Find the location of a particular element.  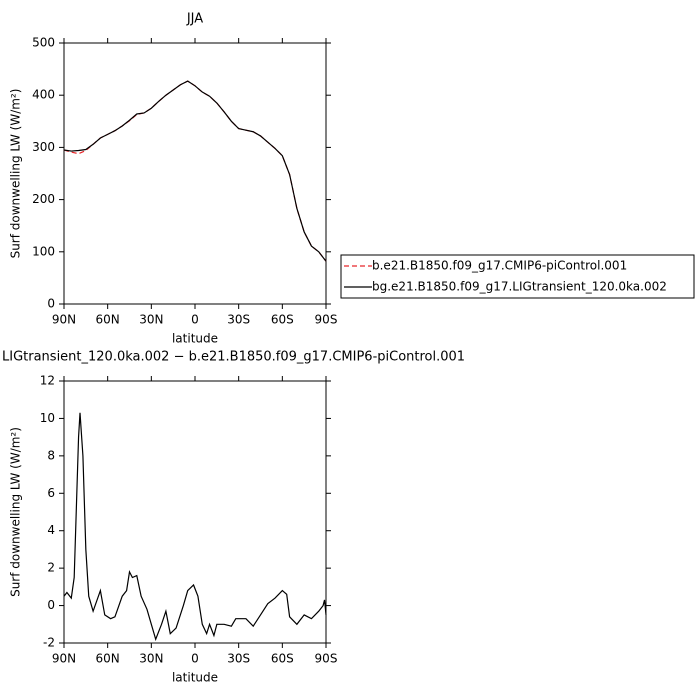

chart-title: JJA is located at coordinates (194, 19).